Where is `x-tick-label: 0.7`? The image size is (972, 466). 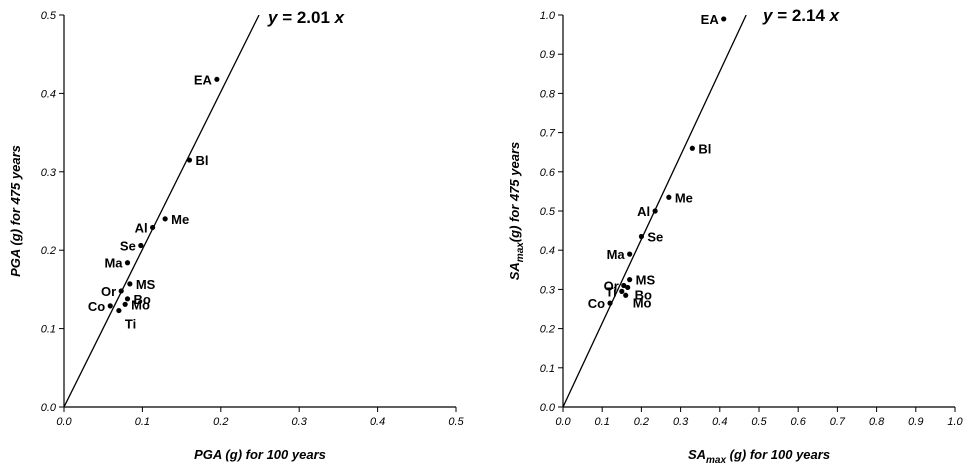
x-tick-label: 0.7 is located at coordinates (838, 422).